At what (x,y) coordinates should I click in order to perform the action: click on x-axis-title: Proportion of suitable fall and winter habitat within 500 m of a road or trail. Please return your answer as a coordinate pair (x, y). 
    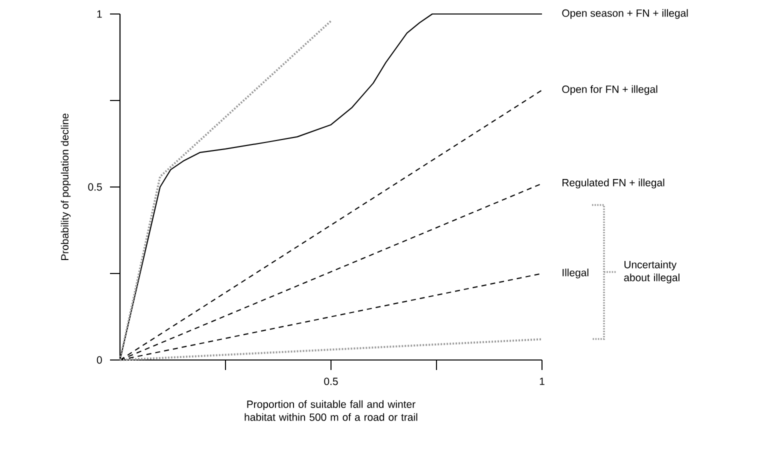
    Looking at the image, I should click on (331, 410).